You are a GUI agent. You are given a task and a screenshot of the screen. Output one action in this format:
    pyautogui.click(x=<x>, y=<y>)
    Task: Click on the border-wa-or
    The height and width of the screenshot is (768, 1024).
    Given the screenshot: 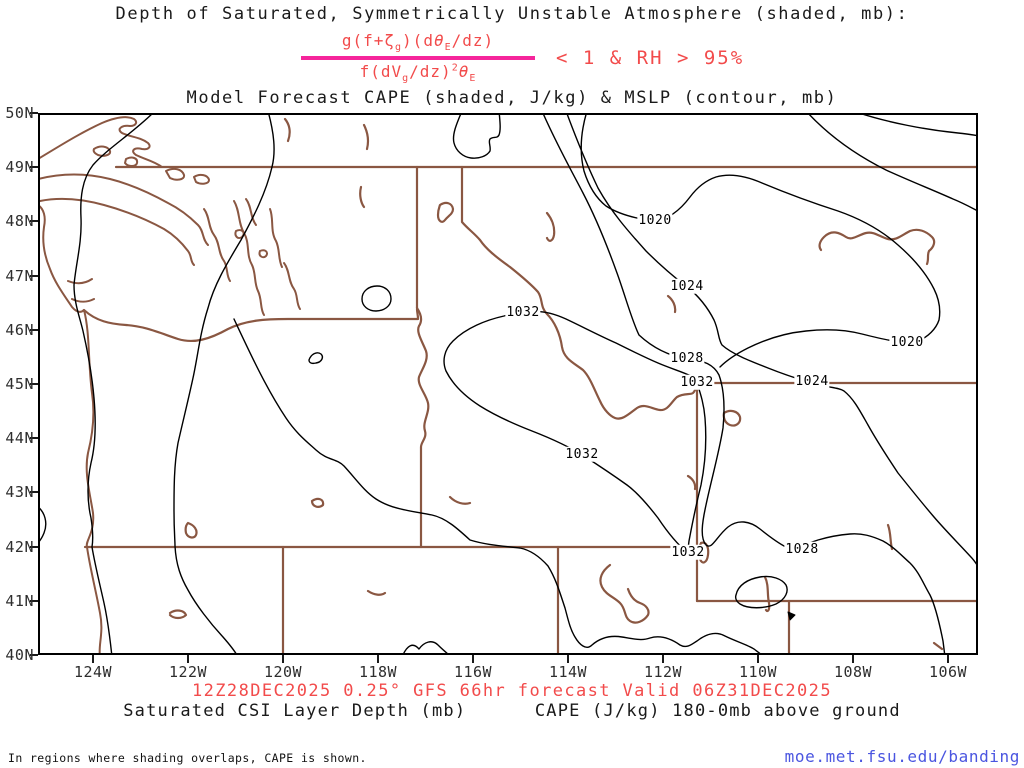 What is the action you would take?
    pyautogui.click(x=251, y=325)
    